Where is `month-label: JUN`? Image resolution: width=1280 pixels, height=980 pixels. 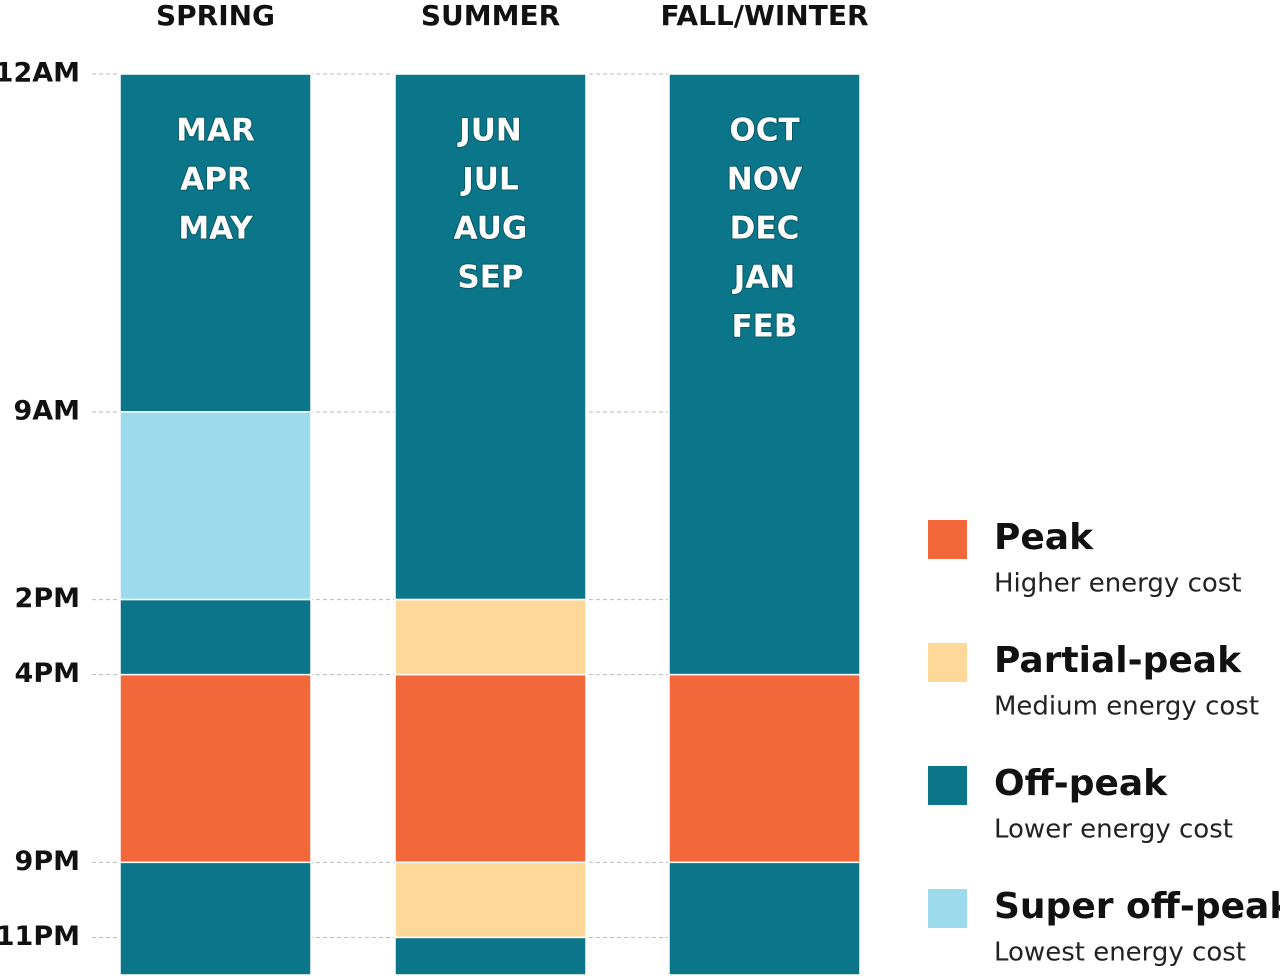 month-label: JUN is located at coordinates (489, 131).